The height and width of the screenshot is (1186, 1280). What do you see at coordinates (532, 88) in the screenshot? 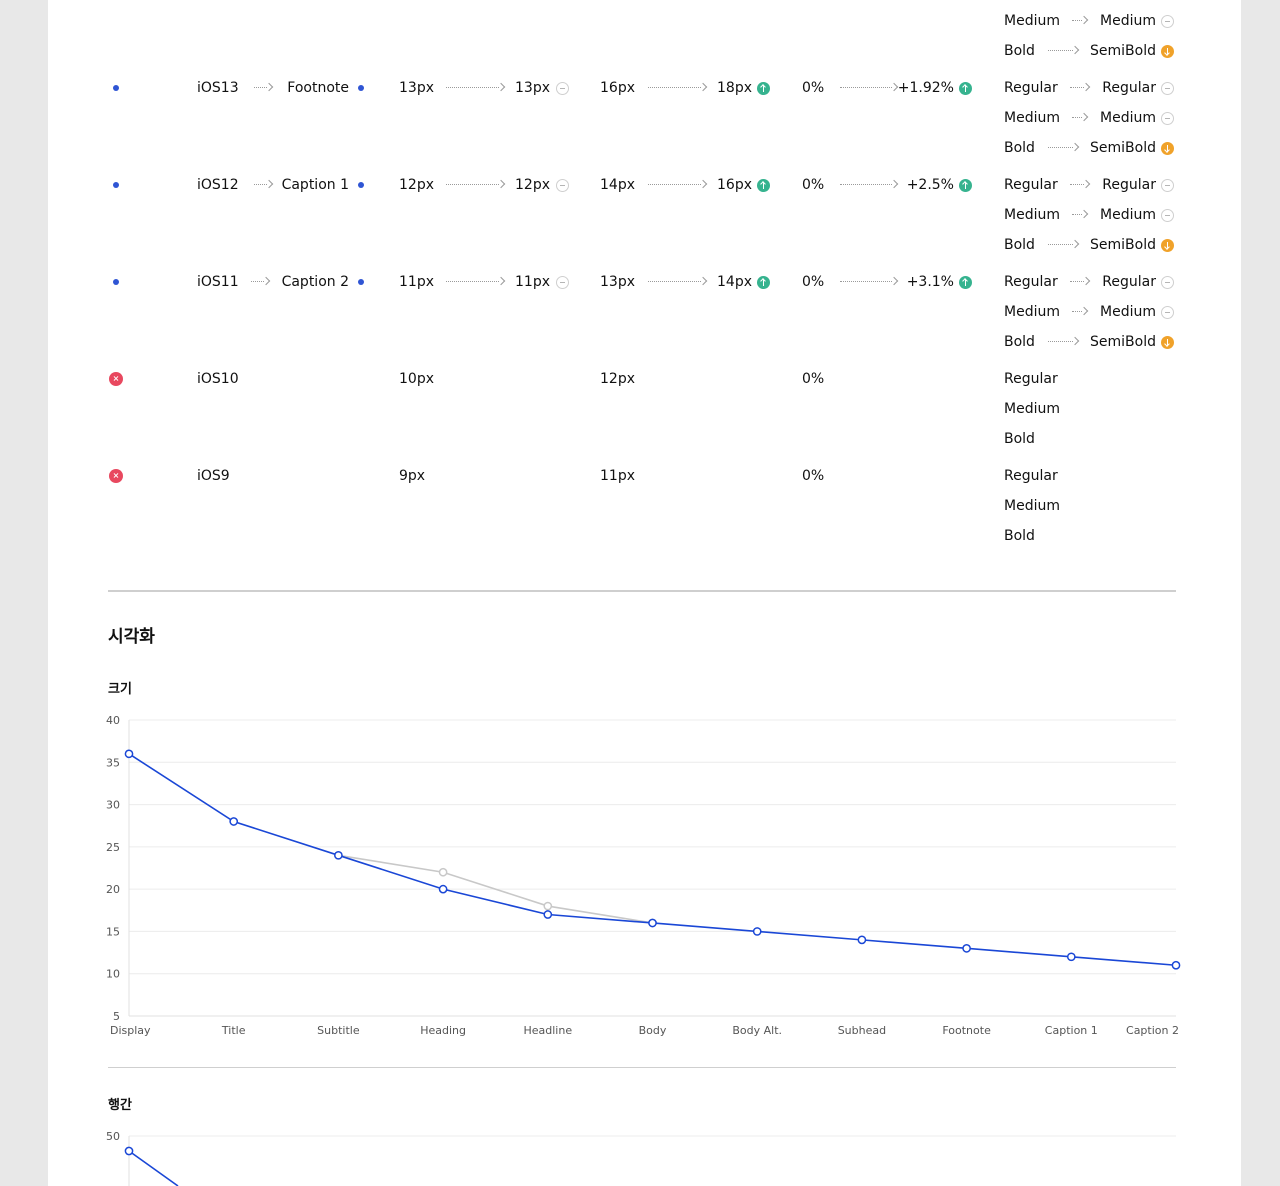
I see `size-new: 13px` at bounding box center [532, 88].